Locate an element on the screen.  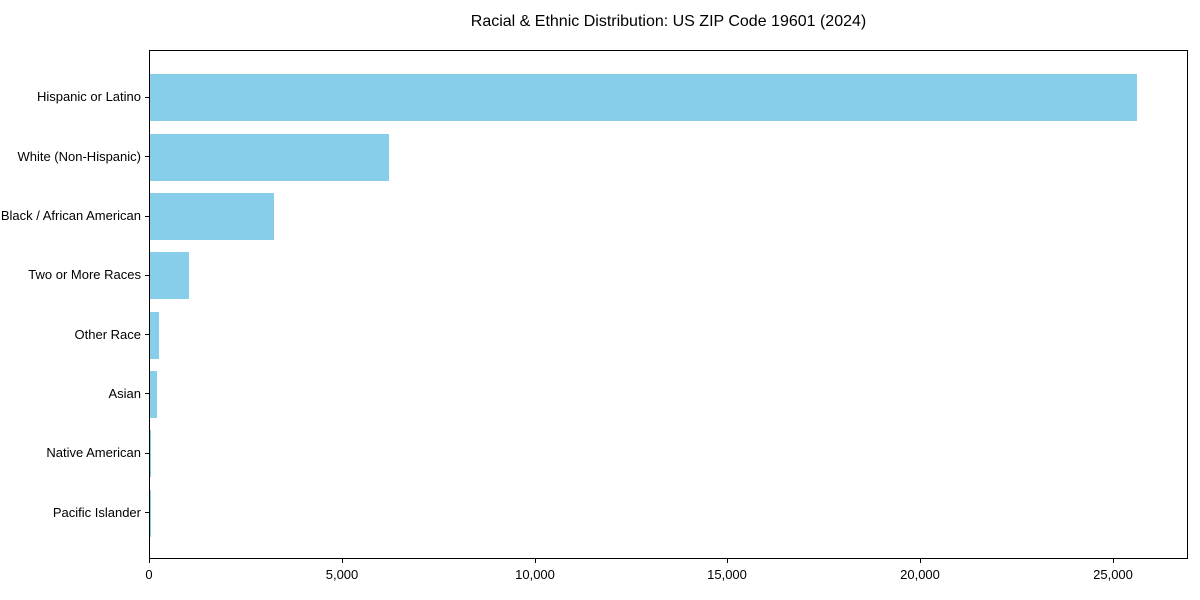
bar-other-race is located at coordinates (155, 335).